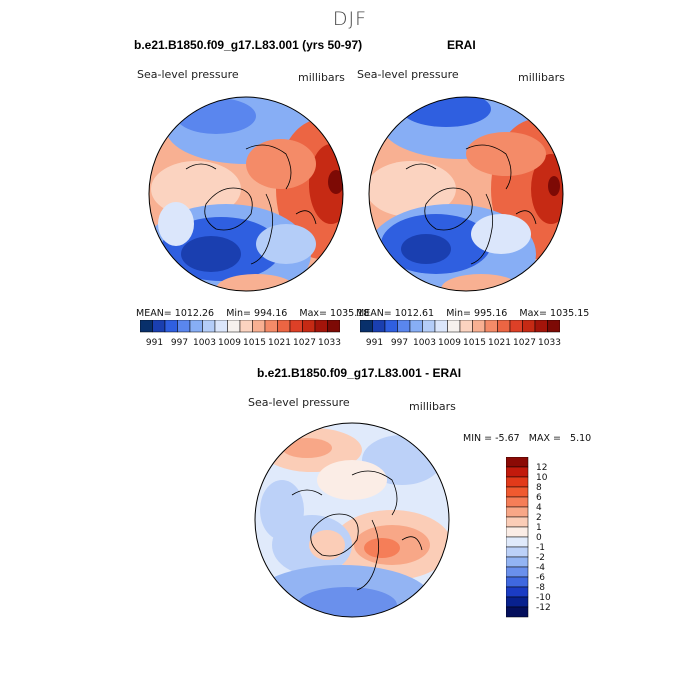 This screenshot has width=700, height=700. I want to click on colorbar-panel-1-tick-label: 997, so click(179, 343).